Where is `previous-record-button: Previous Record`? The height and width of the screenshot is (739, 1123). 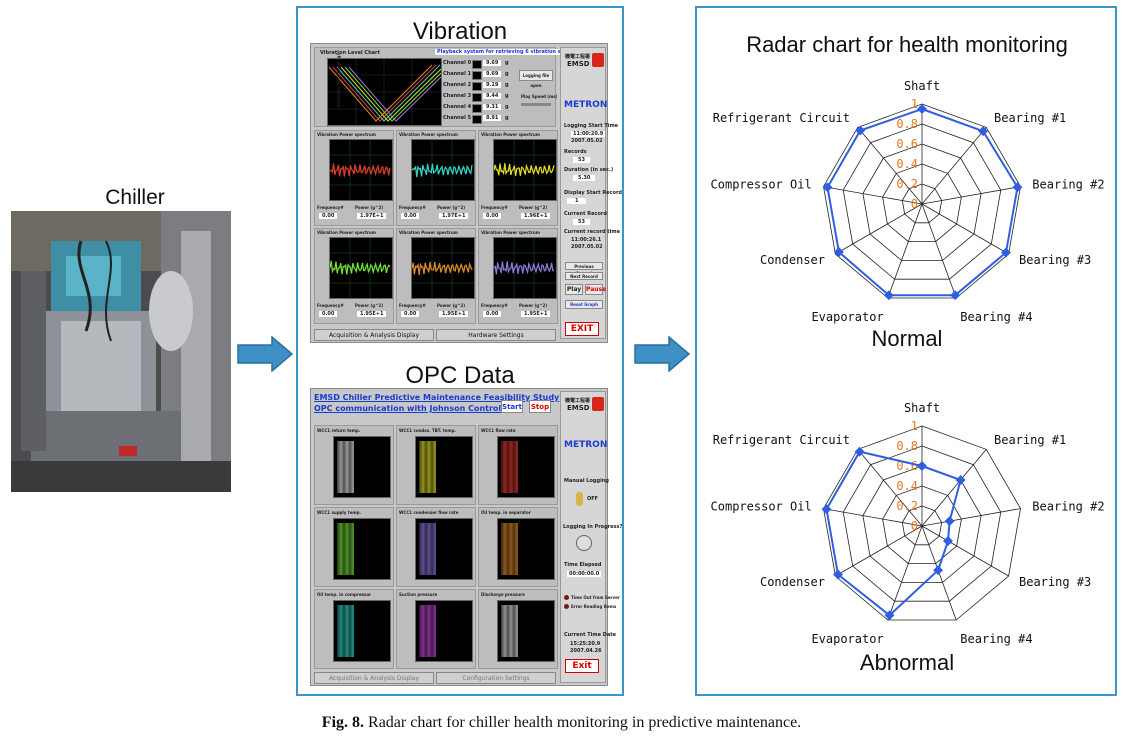
previous-record-button: Previous Record is located at coordinates (584, 269).